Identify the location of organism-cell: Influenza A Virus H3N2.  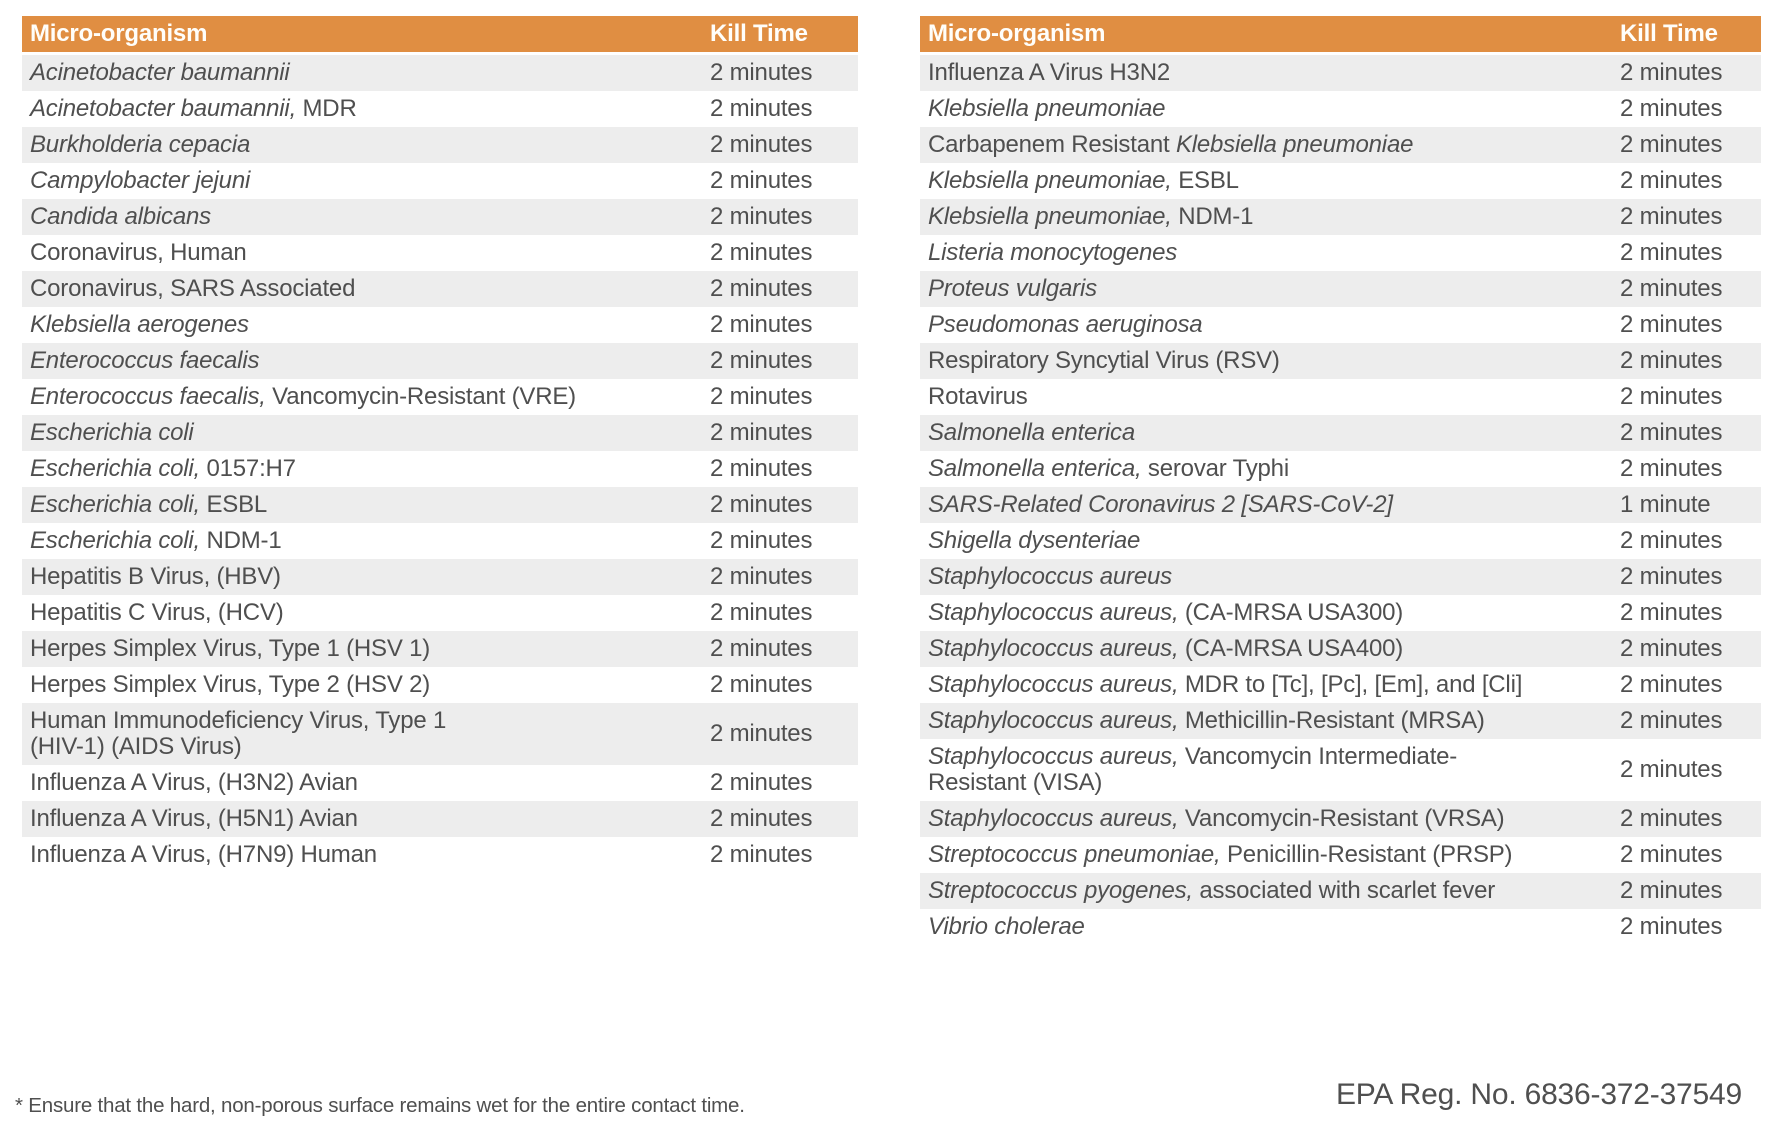
(1270, 72).